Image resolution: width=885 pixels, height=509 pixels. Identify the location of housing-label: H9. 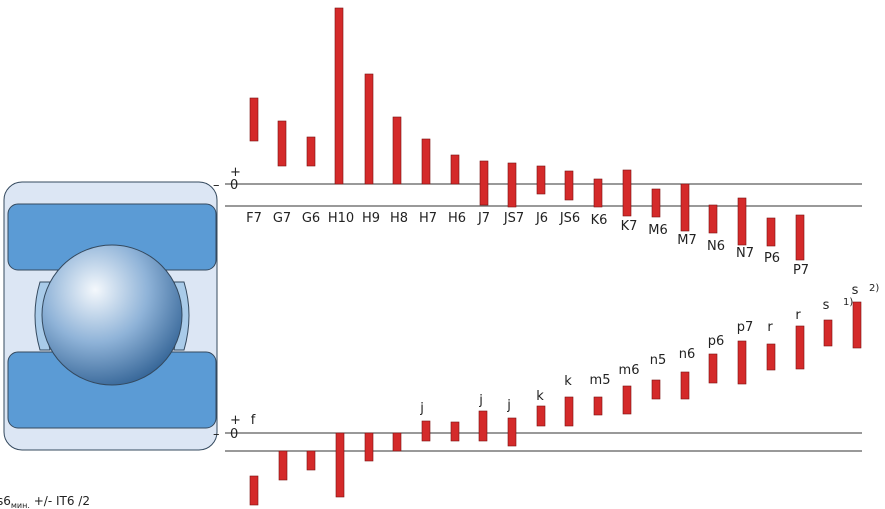
(371, 218).